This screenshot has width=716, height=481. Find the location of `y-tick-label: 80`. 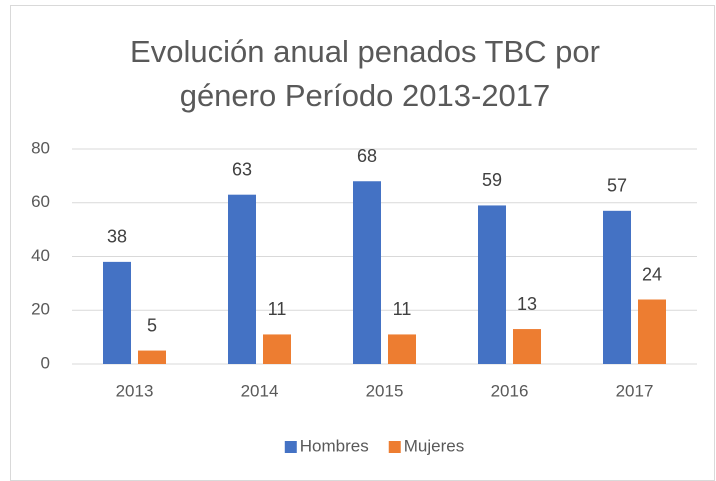

y-tick-label: 80 is located at coordinates (40, 147).